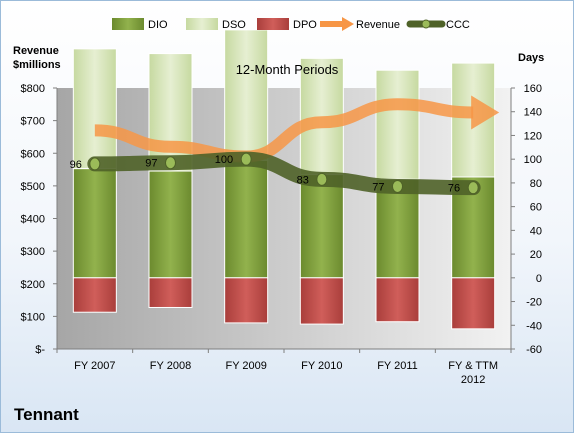 The image size is (574, 433). Describe the element at coordinates (378, 187) in the screenshot. I see `ccc-data-label: 77` at that location.